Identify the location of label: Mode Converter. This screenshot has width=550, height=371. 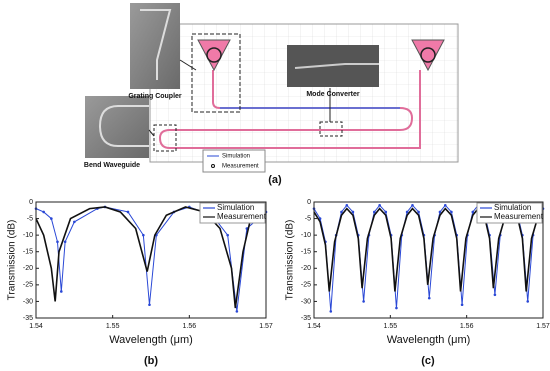
(333, 94).